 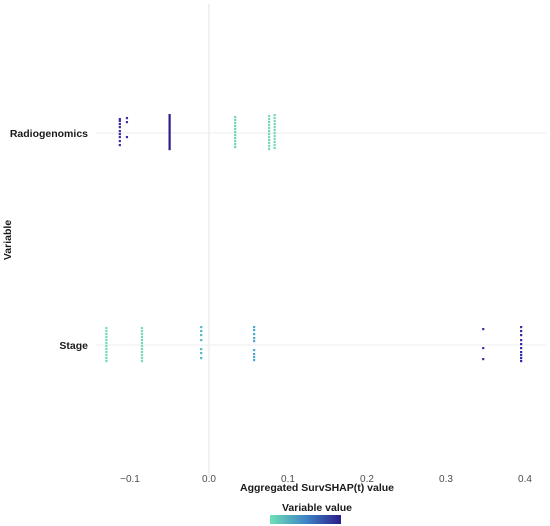 What do you see at coordinates (311, 513) in the screenshot?
I see `legend: Variable value` at bounding box center [311, 513].